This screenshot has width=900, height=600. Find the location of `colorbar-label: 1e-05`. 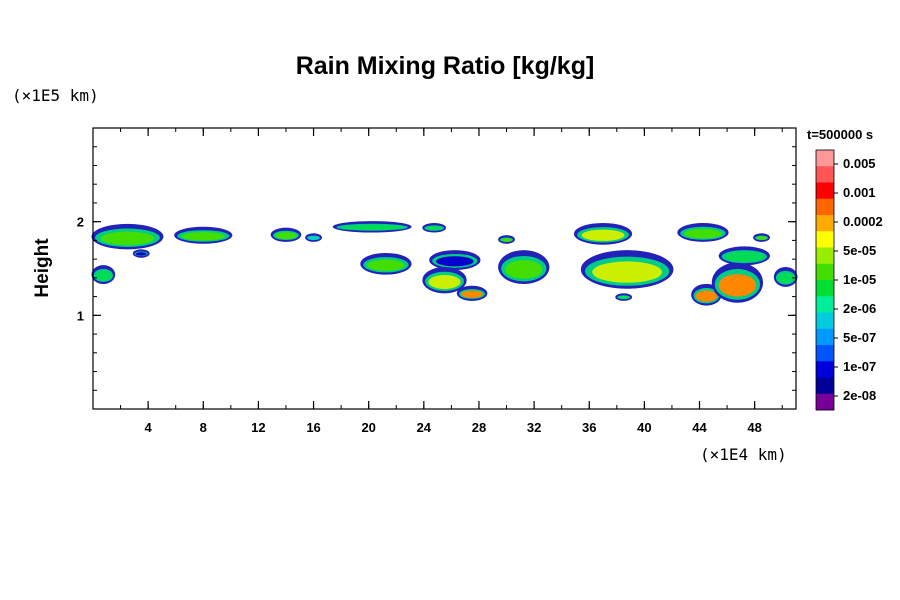

colorbar-label: 1e-05 is located at coordinates (859, 279).